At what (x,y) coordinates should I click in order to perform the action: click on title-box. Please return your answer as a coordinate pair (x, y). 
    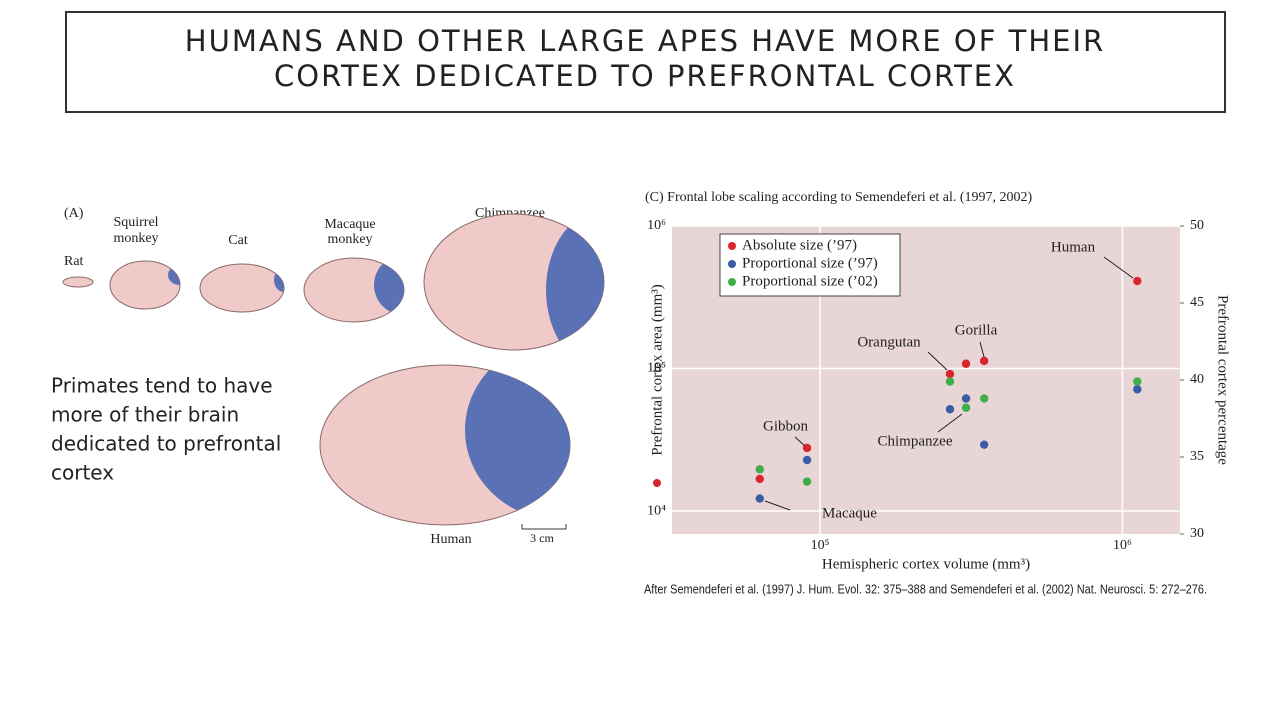
    Looking at the image, I should click on (645, 62).